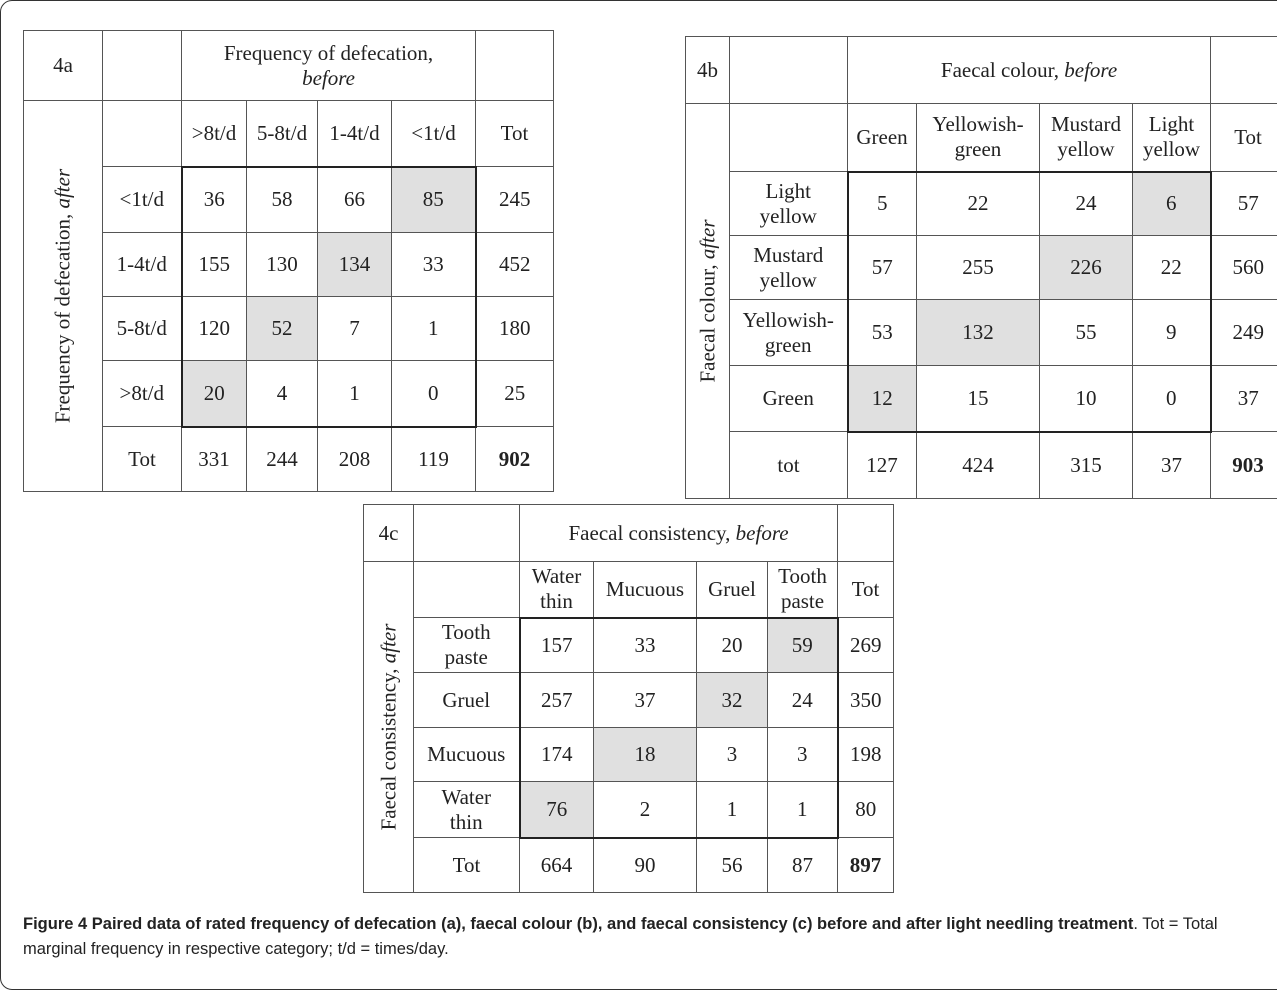 This screenshot has height=990, width=1277. Describe the element at coordinates (645, 754) in the screenshot. I see `diagonal-cell: 18` at that location.